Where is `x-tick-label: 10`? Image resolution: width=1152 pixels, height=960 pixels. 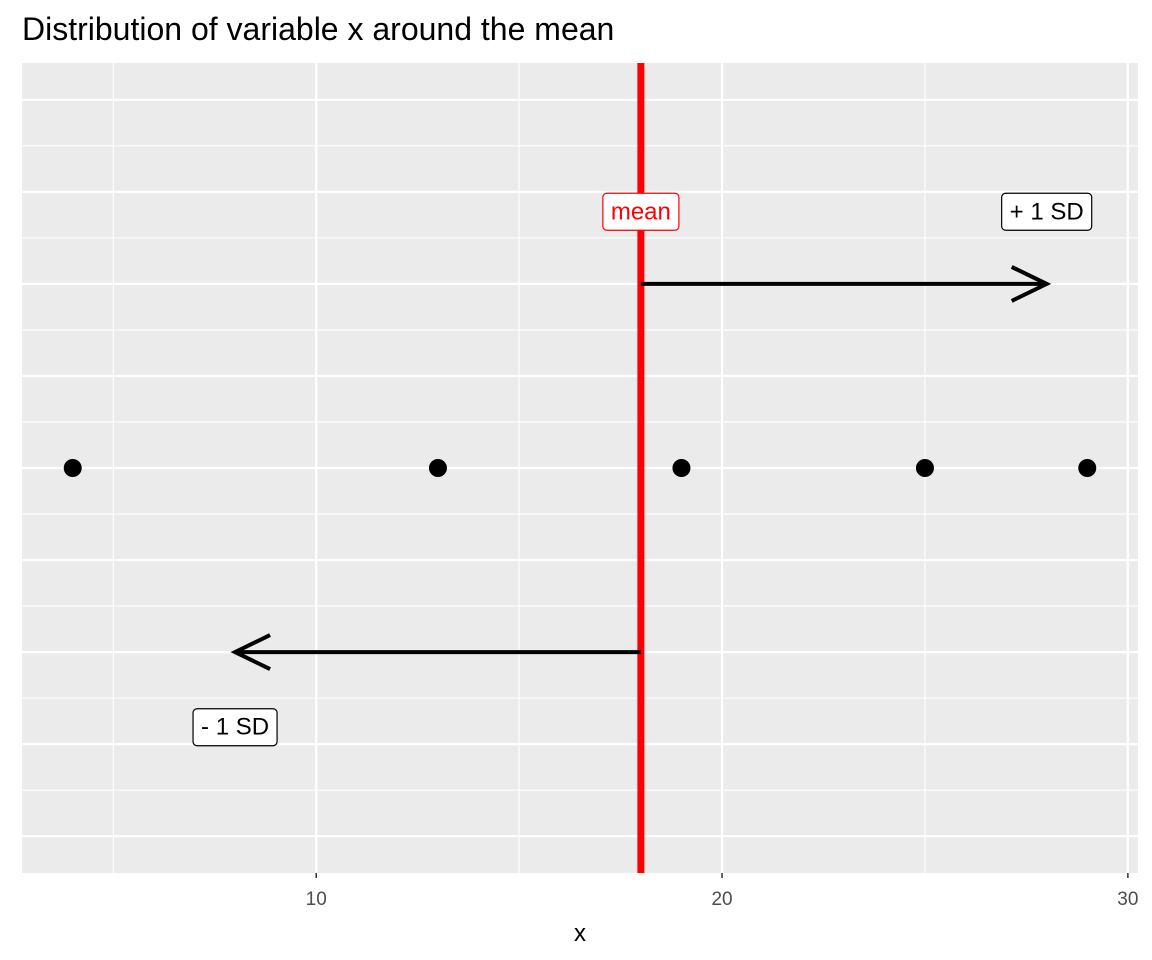 x-tick-label: 10 is located at coordinates (316, 899).